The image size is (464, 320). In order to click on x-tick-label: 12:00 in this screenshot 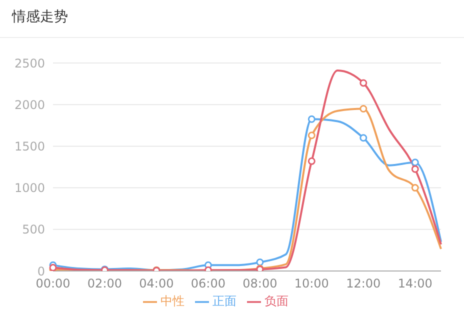, I will do `click(363, 283)`.